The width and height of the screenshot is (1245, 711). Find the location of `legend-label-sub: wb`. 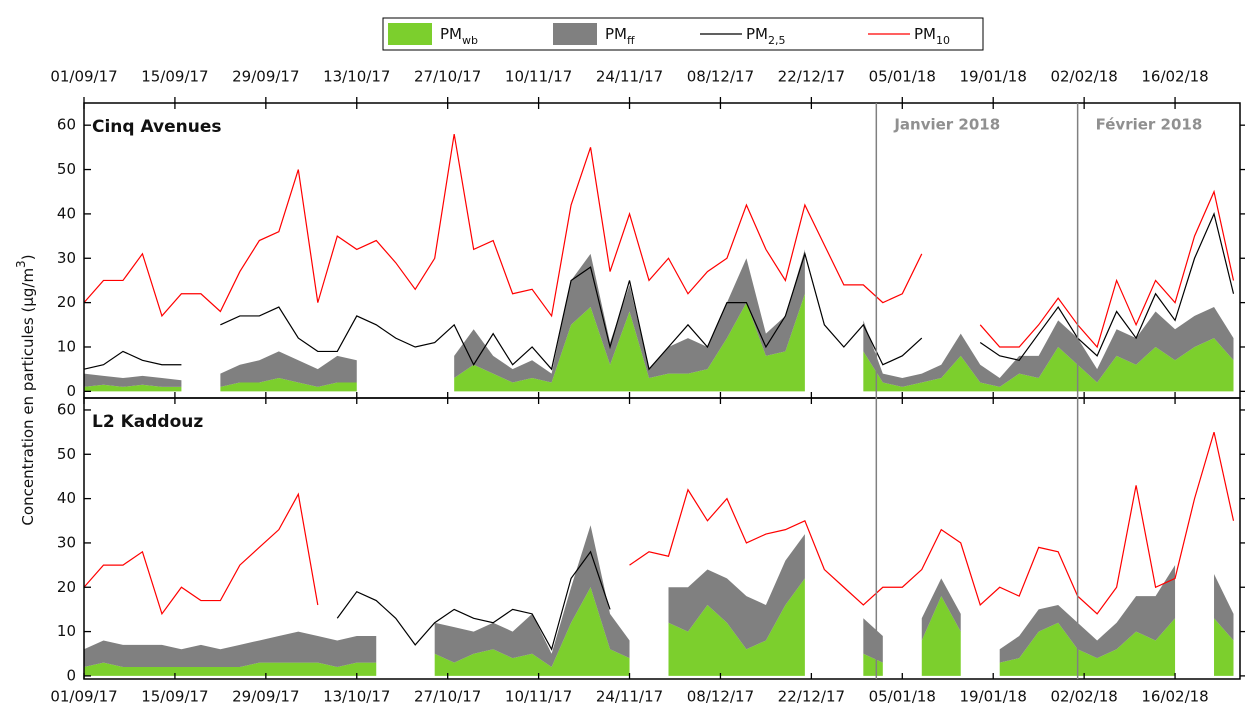

legend-label-sub: wb is located at coordinates (470, 40).